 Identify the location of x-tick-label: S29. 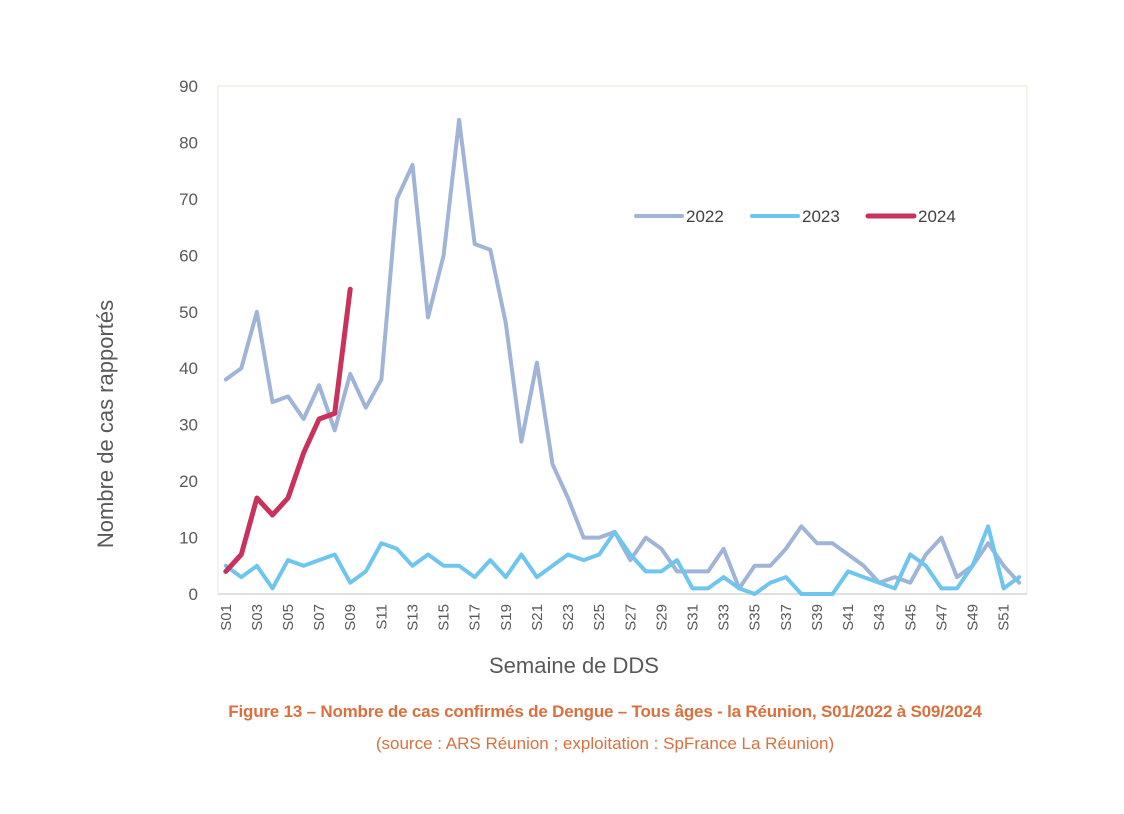
(661, 617).